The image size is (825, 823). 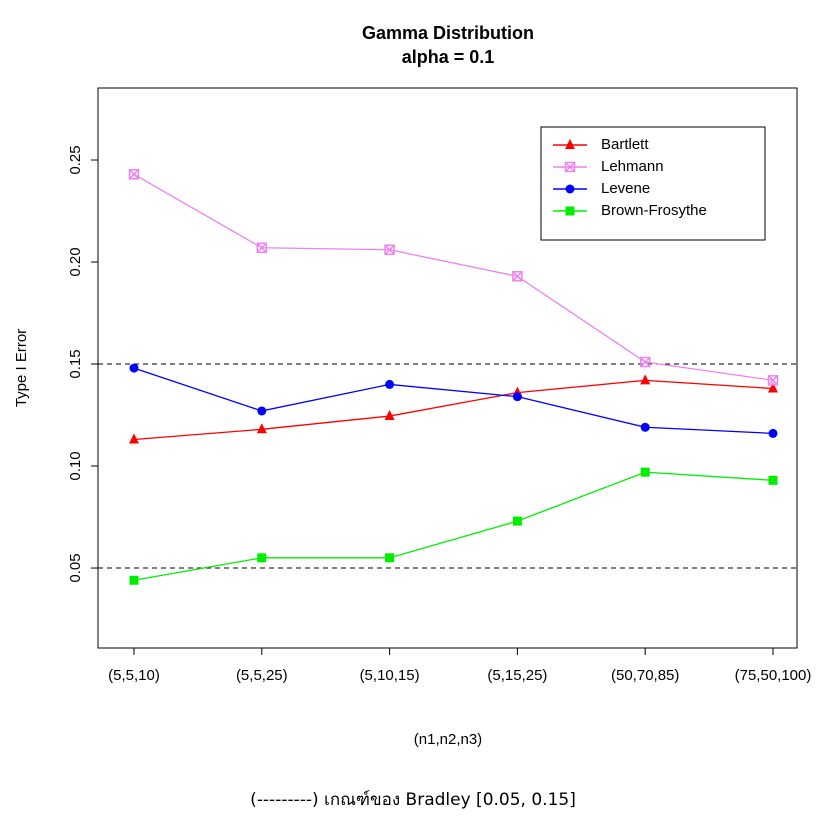 What do you see at coordinates (448, 739) in the screenshot?
I see `x-axis-label: (n1,n2,n3)` at bounding box center [448, 739].